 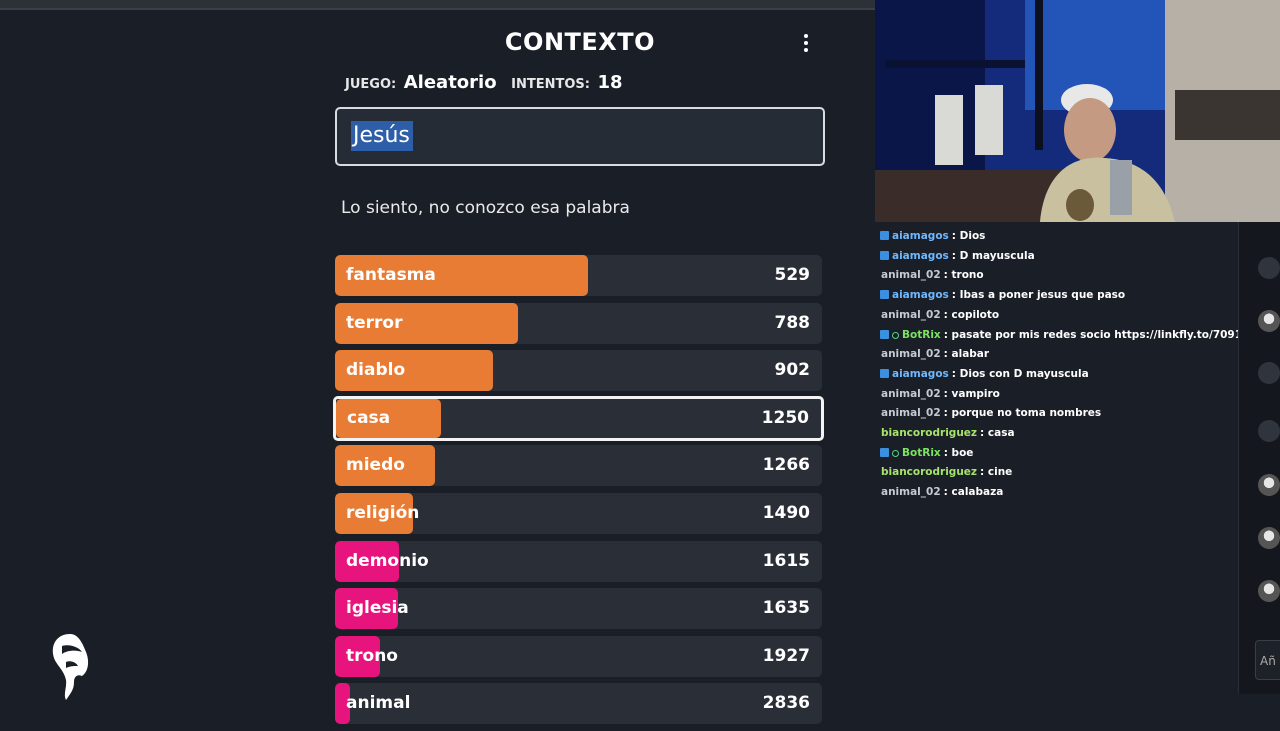 I want to click on webcam-scene, so click(x=1077, y=111).